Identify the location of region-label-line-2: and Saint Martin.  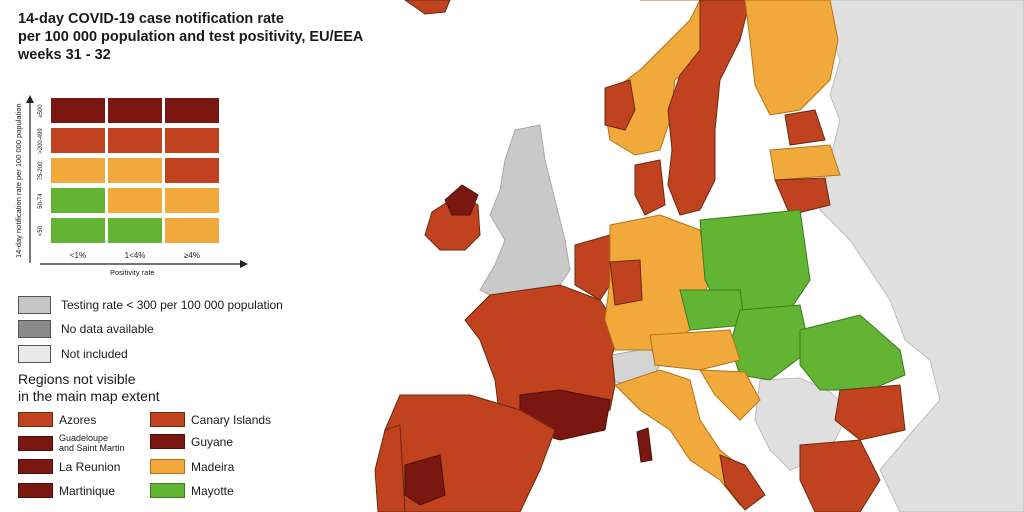
(92, 448).